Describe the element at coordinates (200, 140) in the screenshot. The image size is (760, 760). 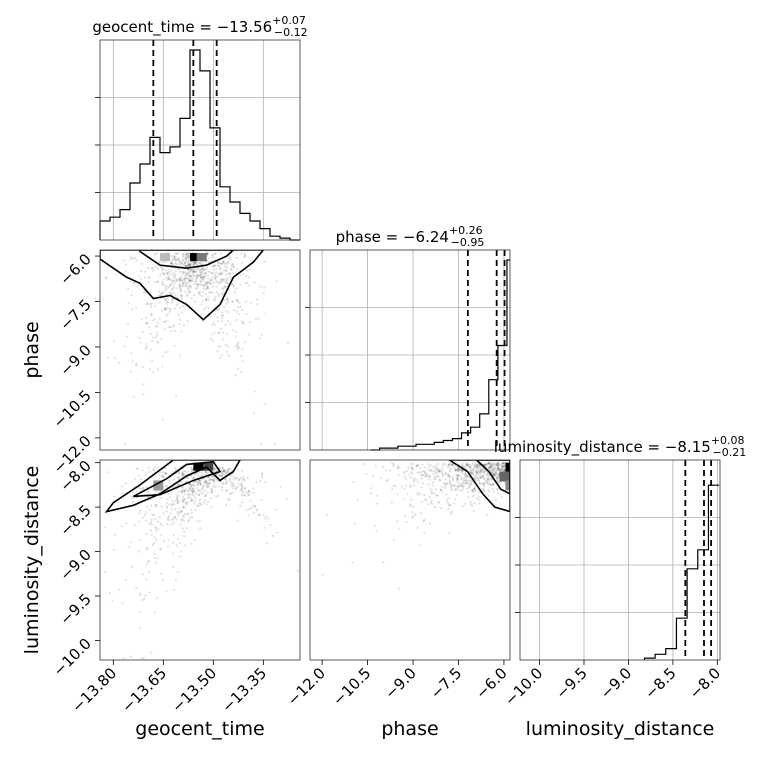
I see `panel-frame` at that location.